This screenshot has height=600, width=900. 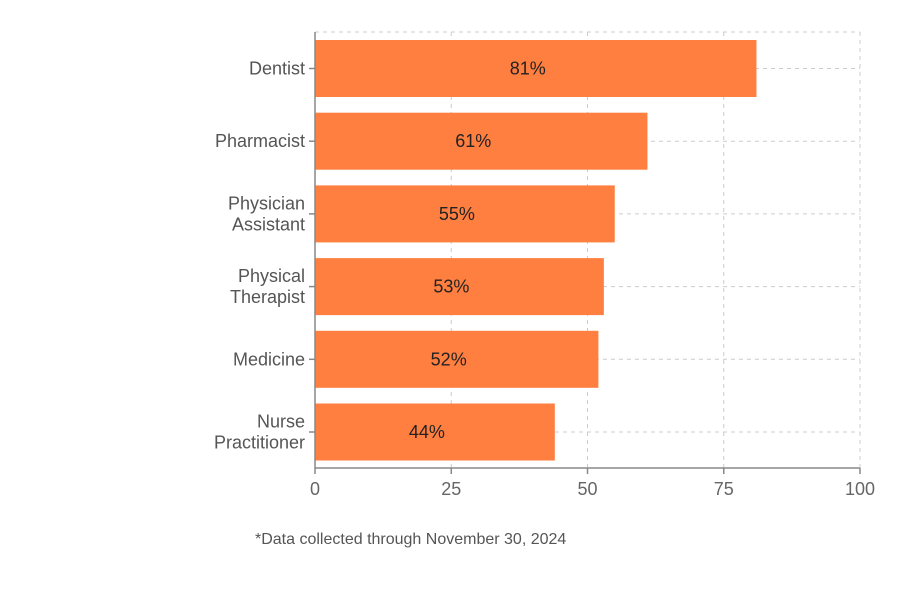 What do you see at coordinates (277, 69) in the screenshot?
I see `category-label: Dentist` at bounding box center [277, 69].